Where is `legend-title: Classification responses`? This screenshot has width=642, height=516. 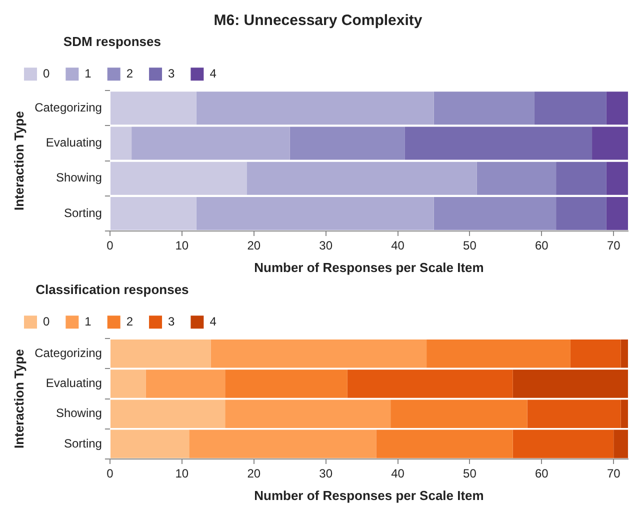
legend-title: Classification responses is located at coordinates (112, 290).